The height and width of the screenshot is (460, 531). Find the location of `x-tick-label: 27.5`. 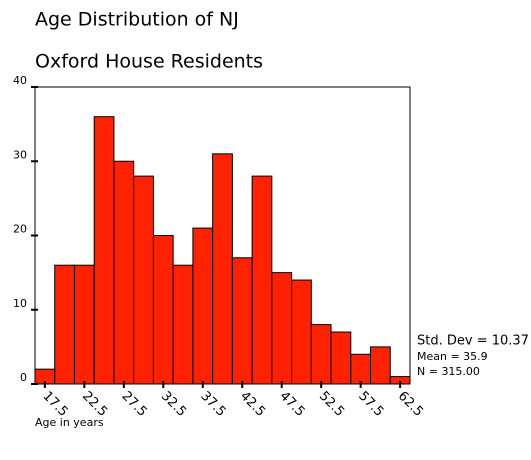

x-tick-label: 27.5 is located at coordinates (134, 404).